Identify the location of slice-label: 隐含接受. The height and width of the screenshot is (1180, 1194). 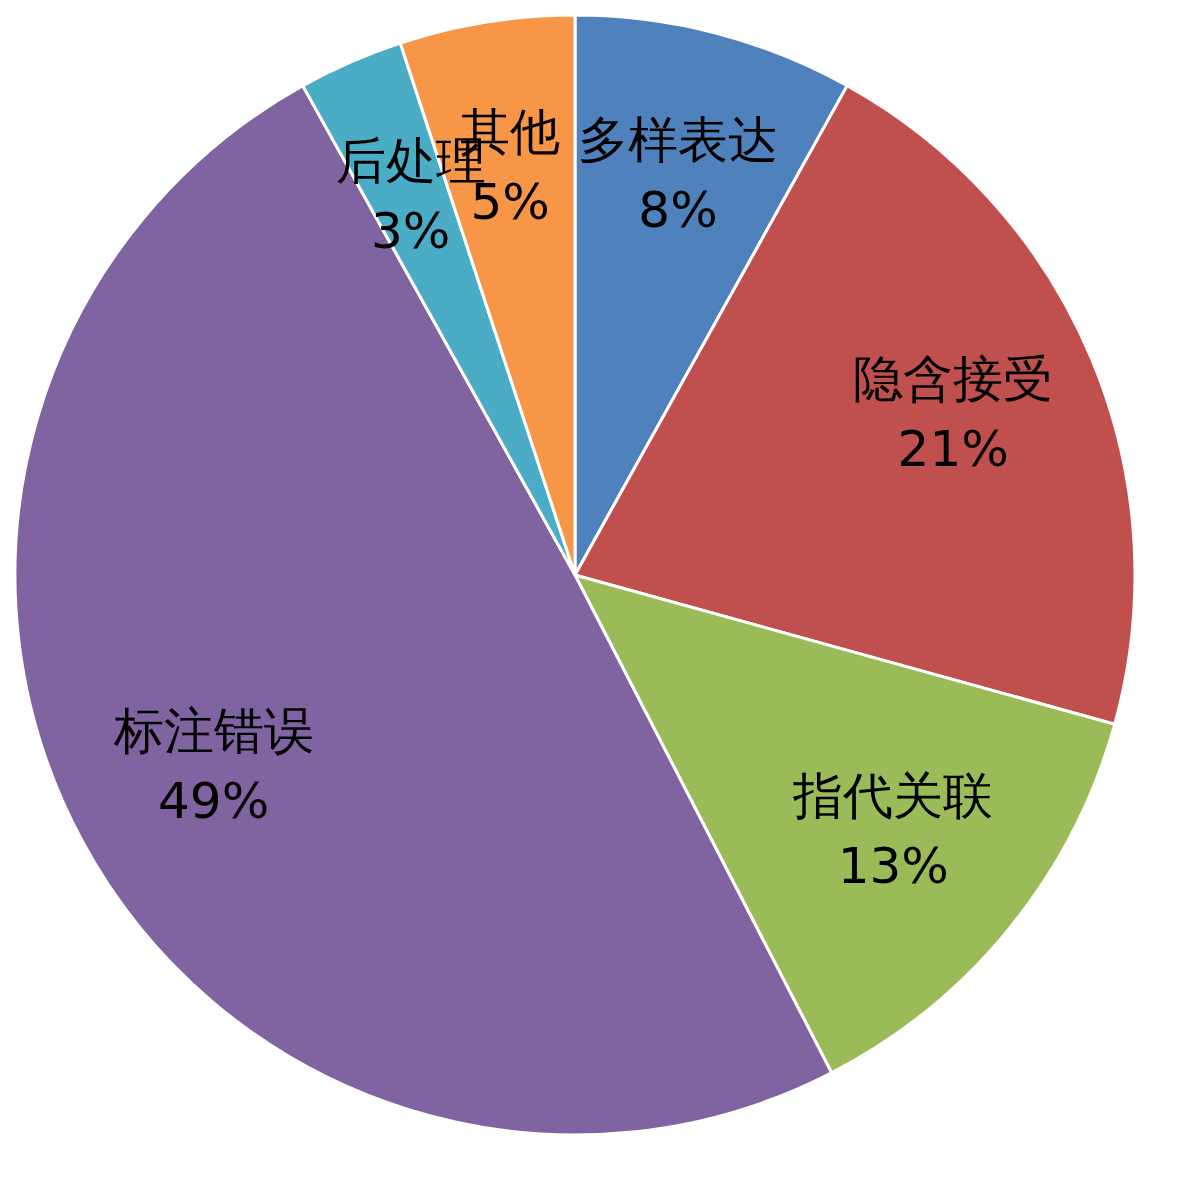
(953, 378).